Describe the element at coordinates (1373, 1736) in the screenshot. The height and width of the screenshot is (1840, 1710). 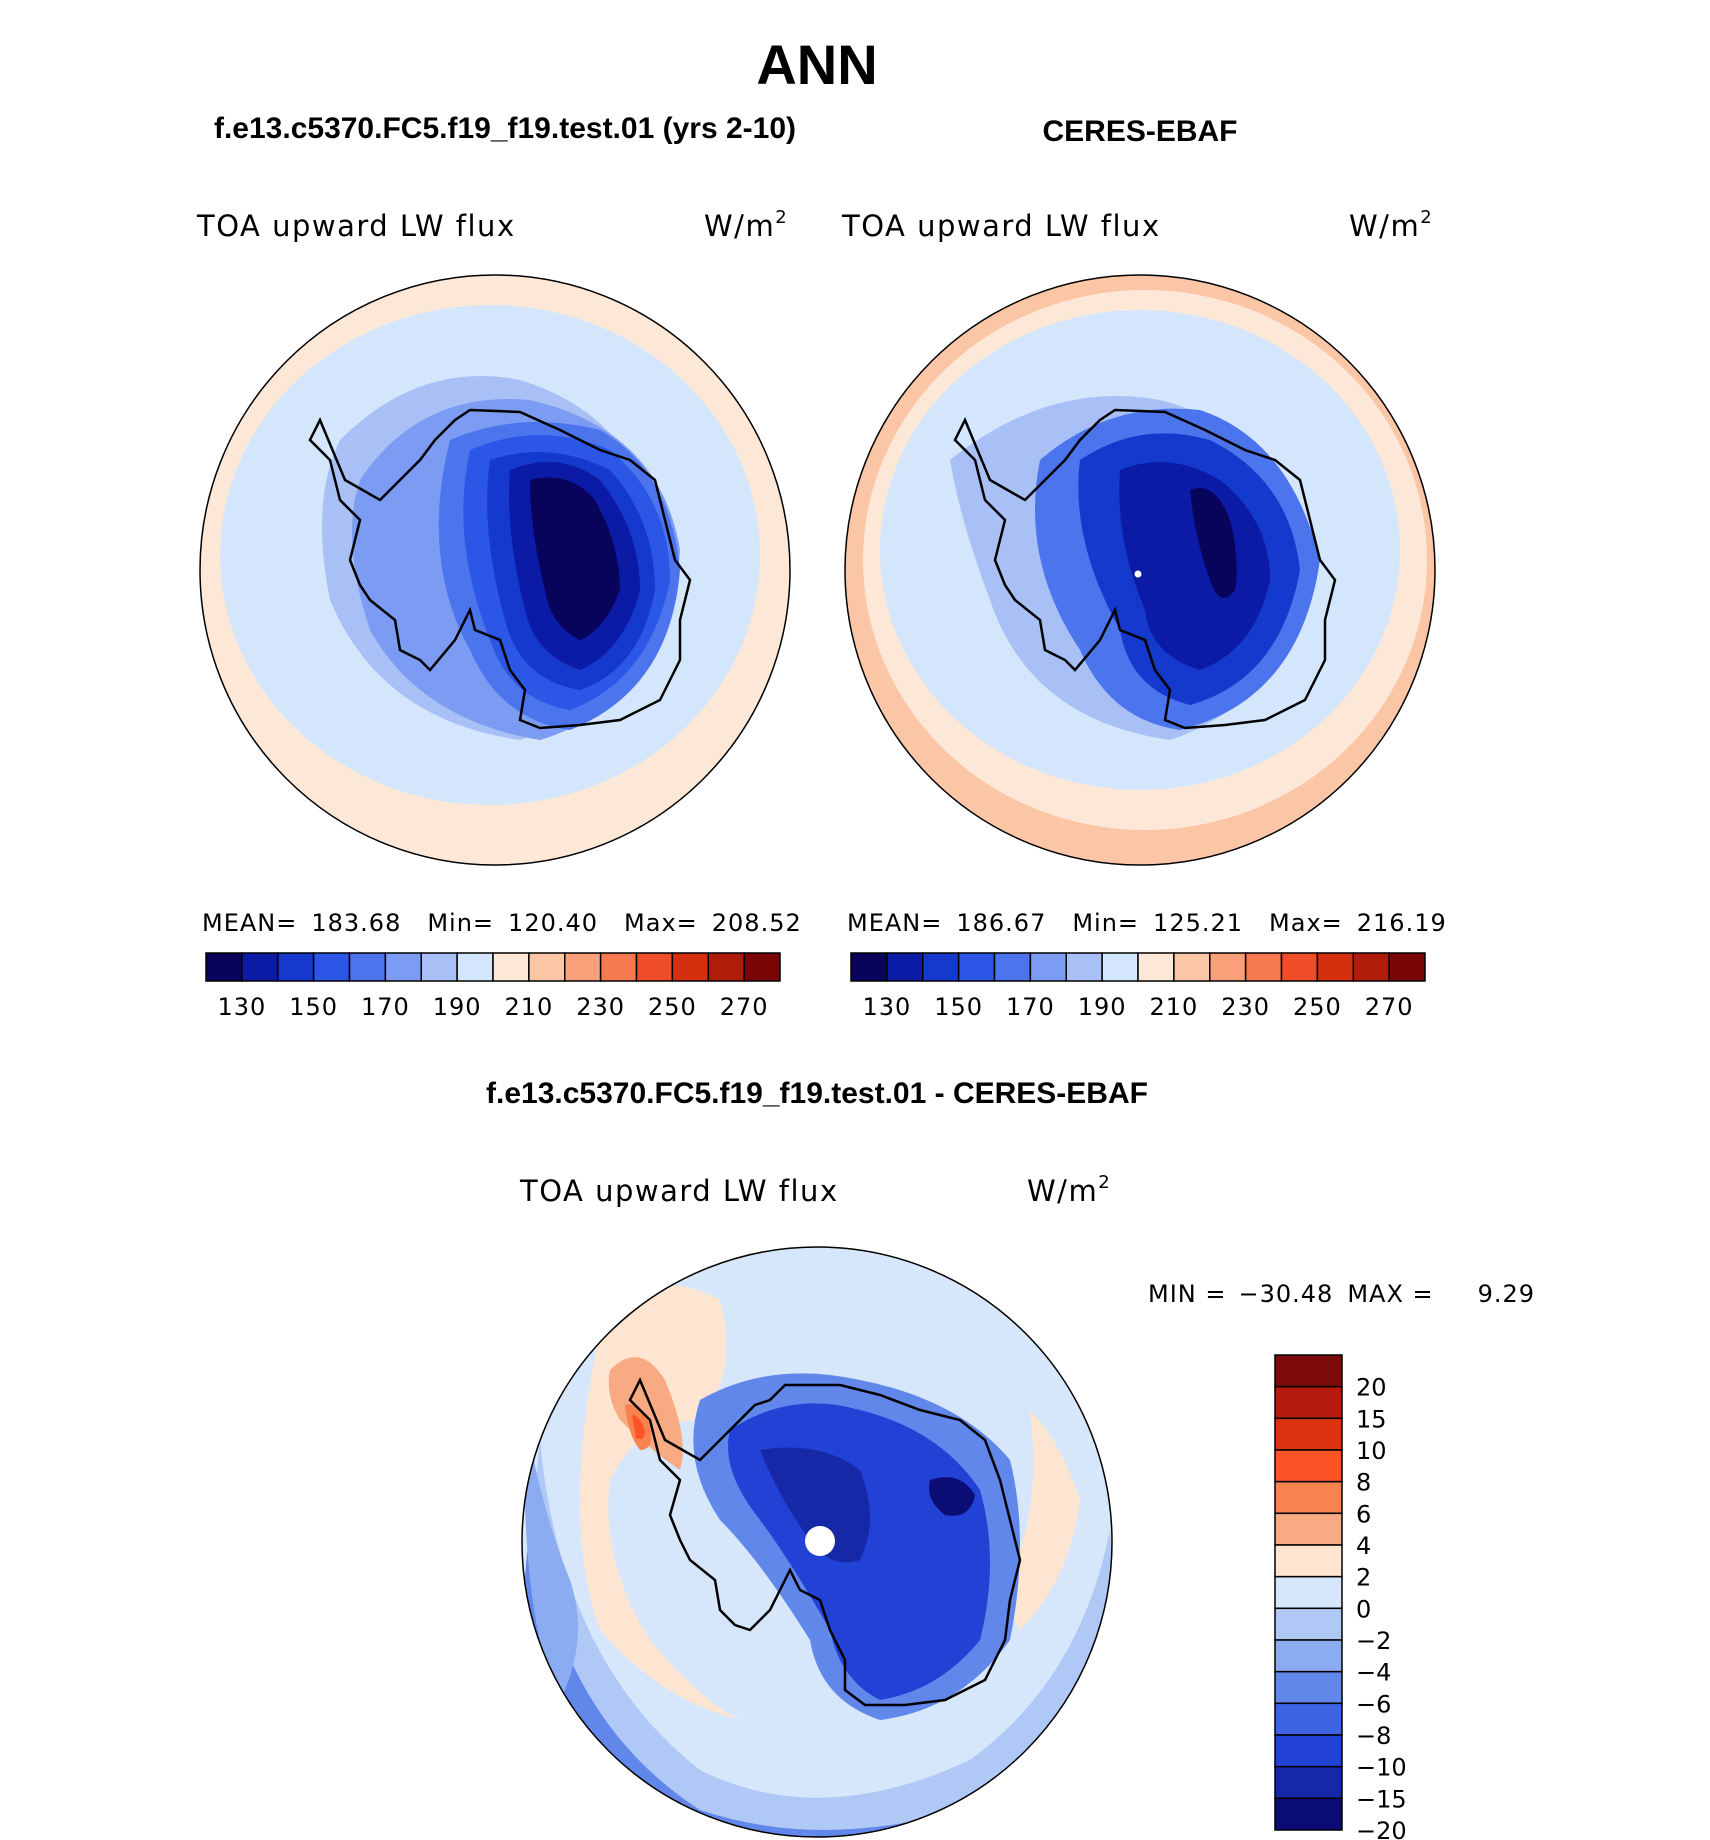
I see `colorbar-tick-label: −8` at that location.